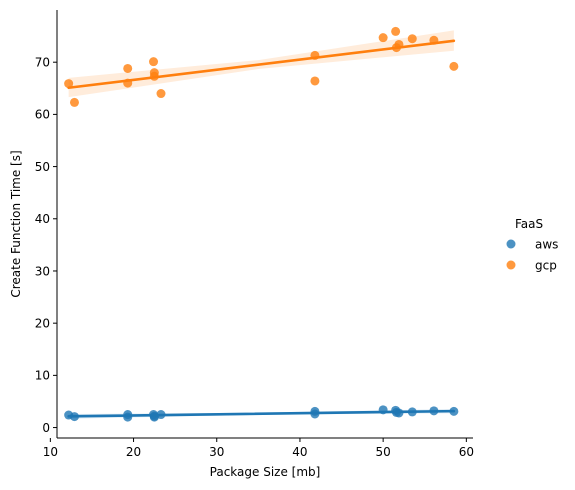 Image resolution: width=575 pixels, height=490 pixels. Describe the element at coordinates (315, 411) in the screenshot. I see `aws-point` at that location.